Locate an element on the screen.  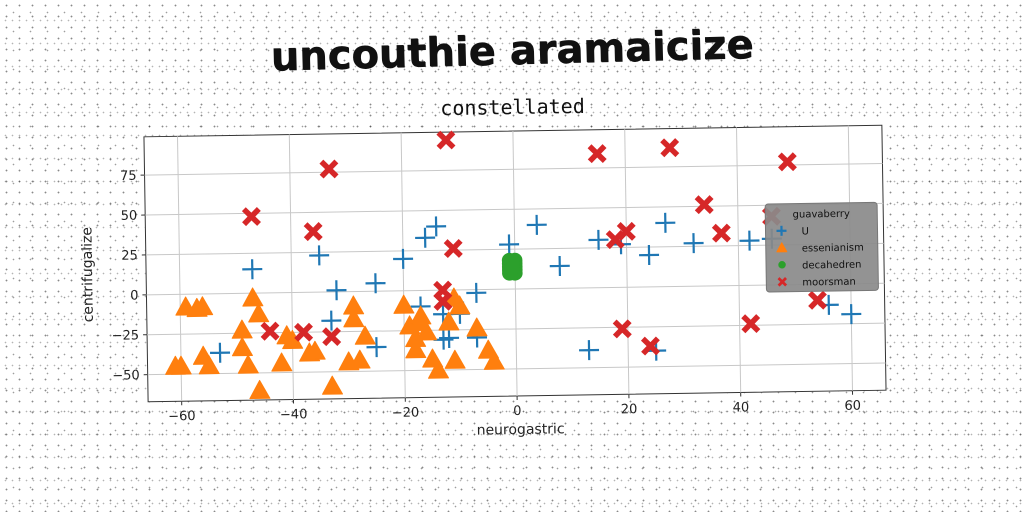
chart-title: constellated is located at coordinates (512, 107).